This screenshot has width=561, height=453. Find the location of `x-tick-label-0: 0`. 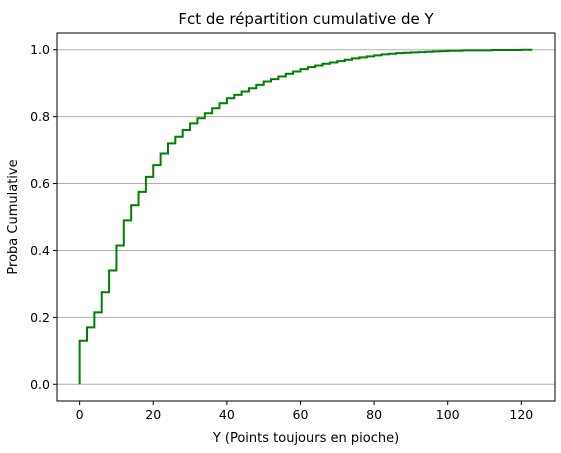

x-tick-label-0: 0 is located at coordinates (80, 414).